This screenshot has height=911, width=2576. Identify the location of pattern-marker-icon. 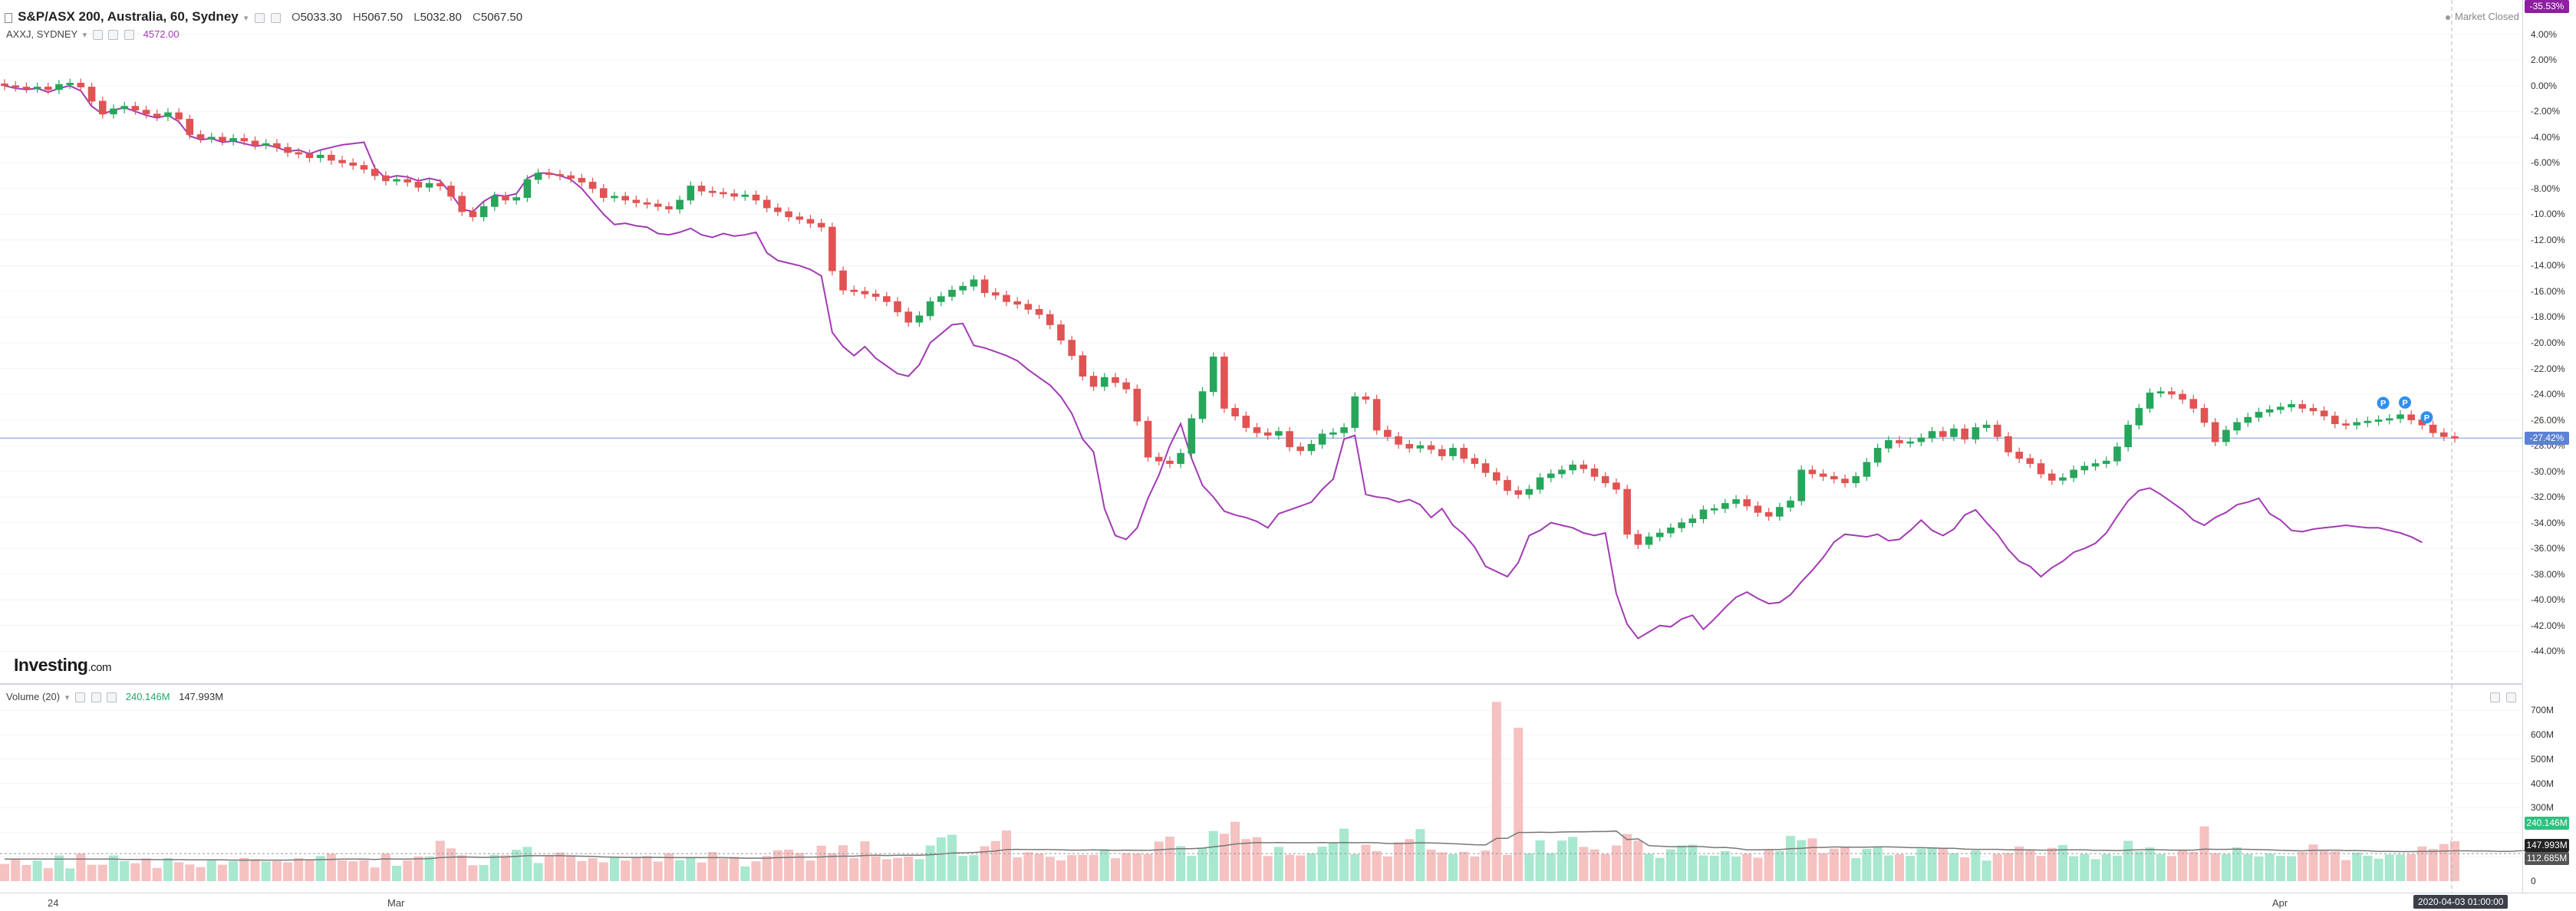
(2426, 417).